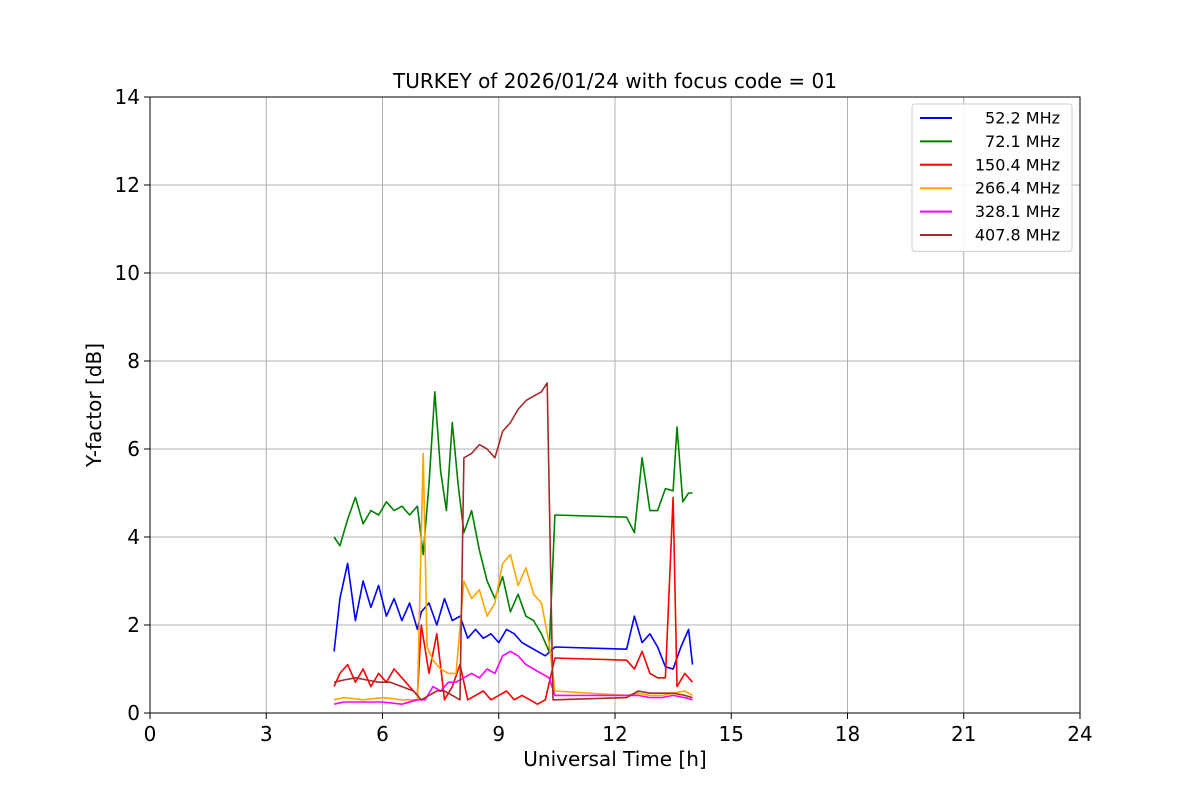  I want to click on legend-label: 266.4 MHz, so click(1017, 188).